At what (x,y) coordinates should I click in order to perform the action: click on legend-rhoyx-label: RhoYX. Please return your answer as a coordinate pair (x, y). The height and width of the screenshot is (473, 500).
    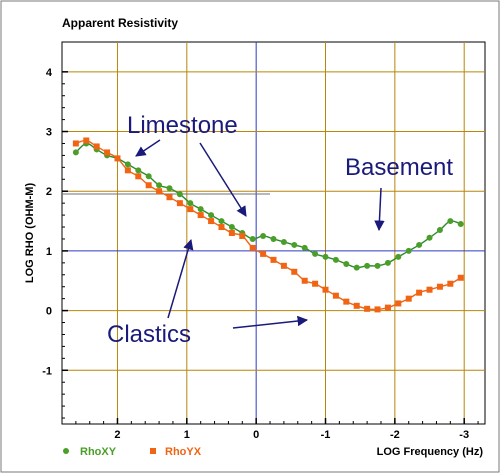
    Looking at the image, I should click on (183, 452).